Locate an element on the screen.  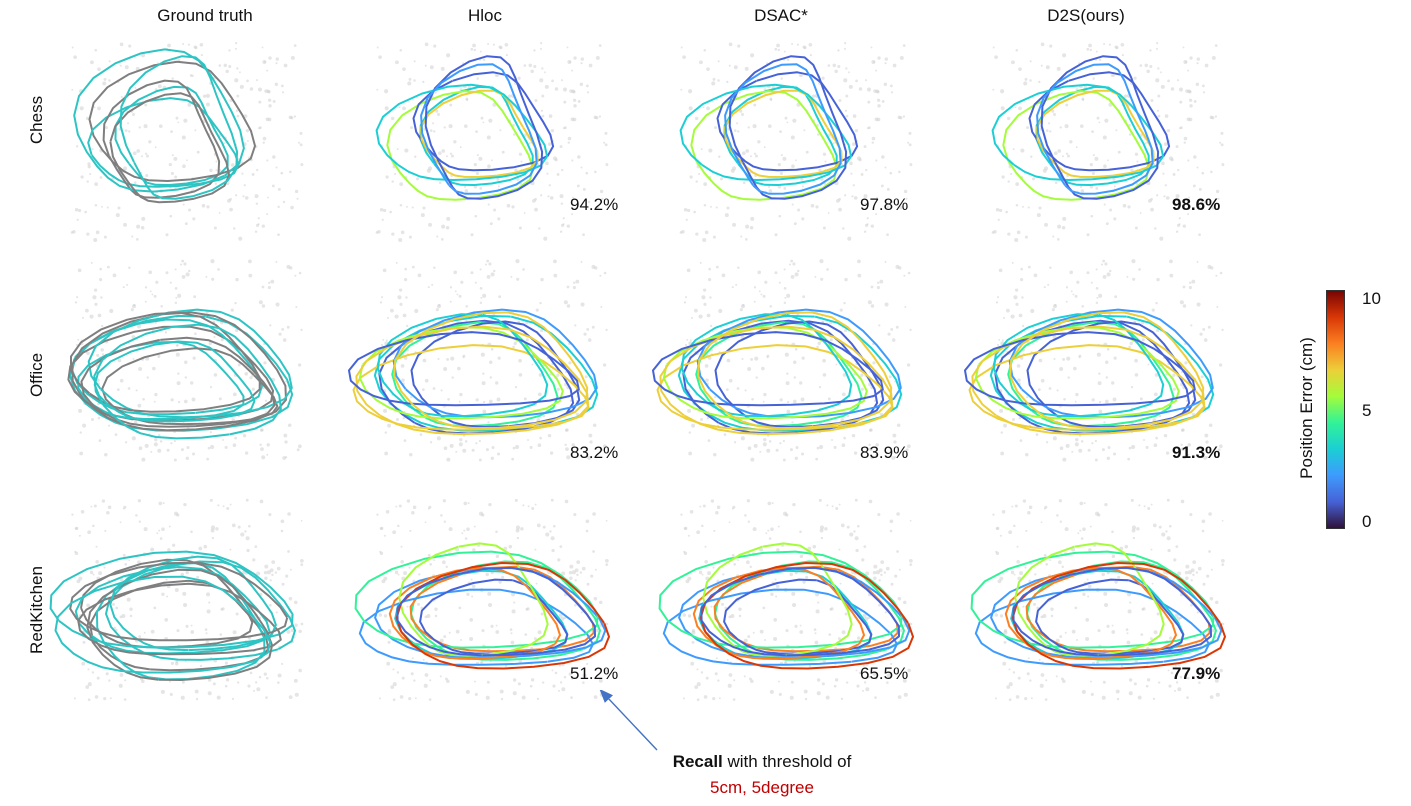
recall-redkitchen-d2s: 77.9% is located at coordinates (1196, 673).